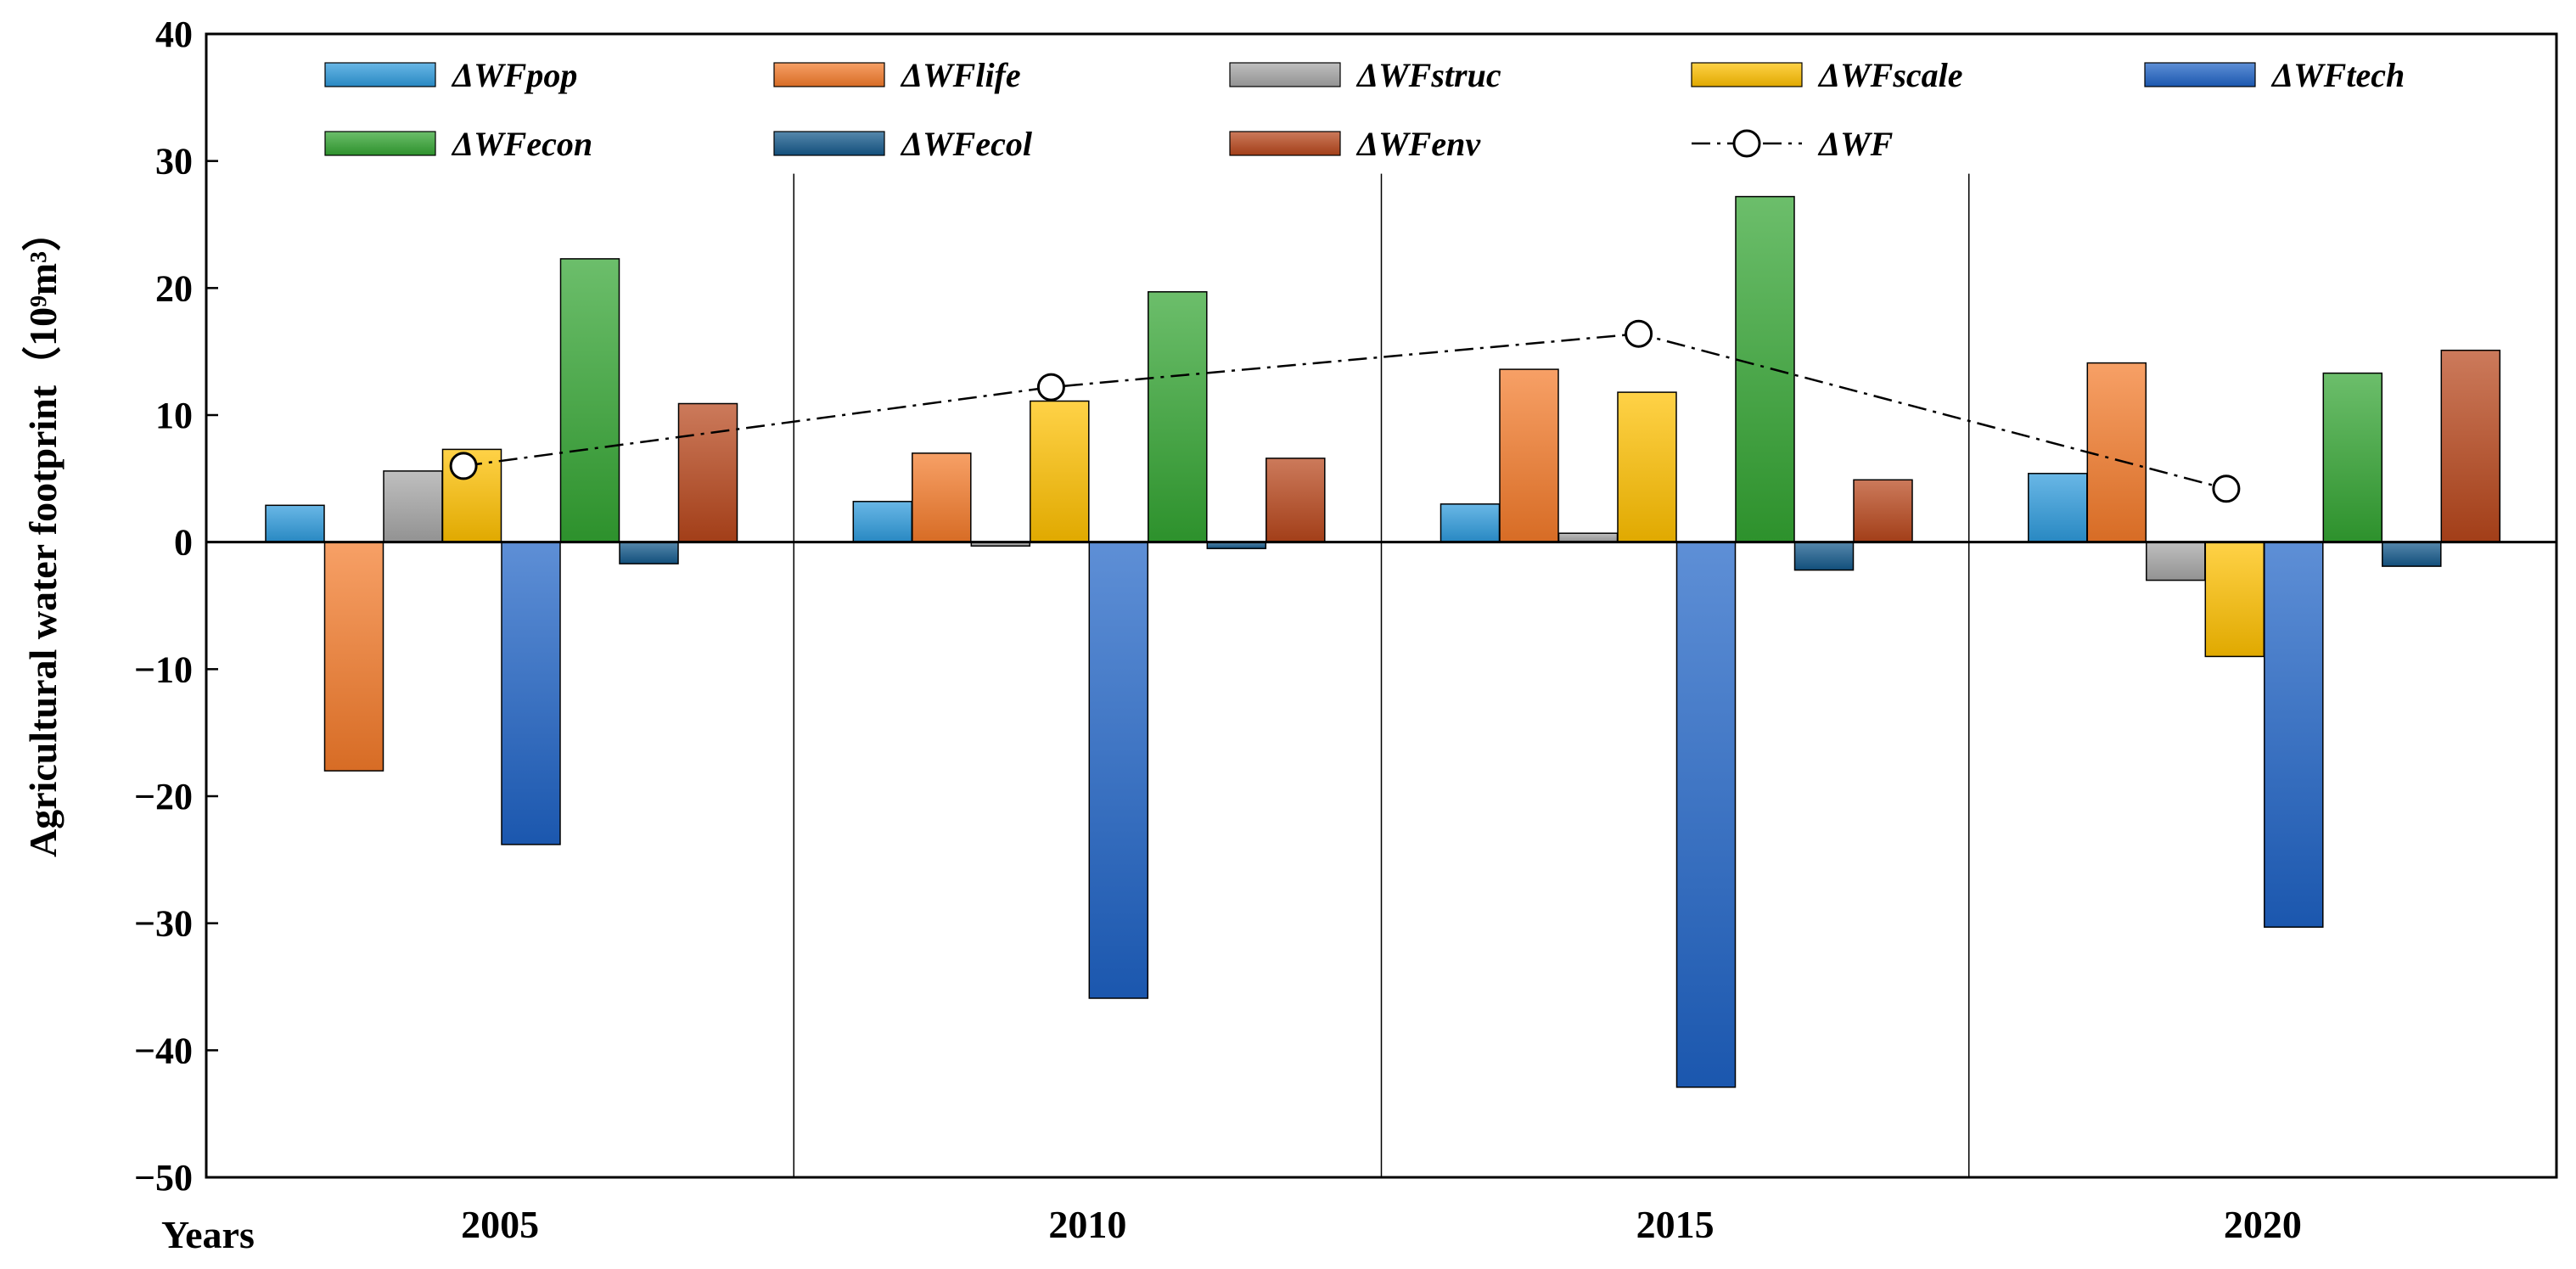 The width and height of the screenshot is (2576, 1269). What do you see at coordinates (2337, 75) in the screenshot?
I see `legend-label: ΔWFtech` at bounding box center [2337, 75].